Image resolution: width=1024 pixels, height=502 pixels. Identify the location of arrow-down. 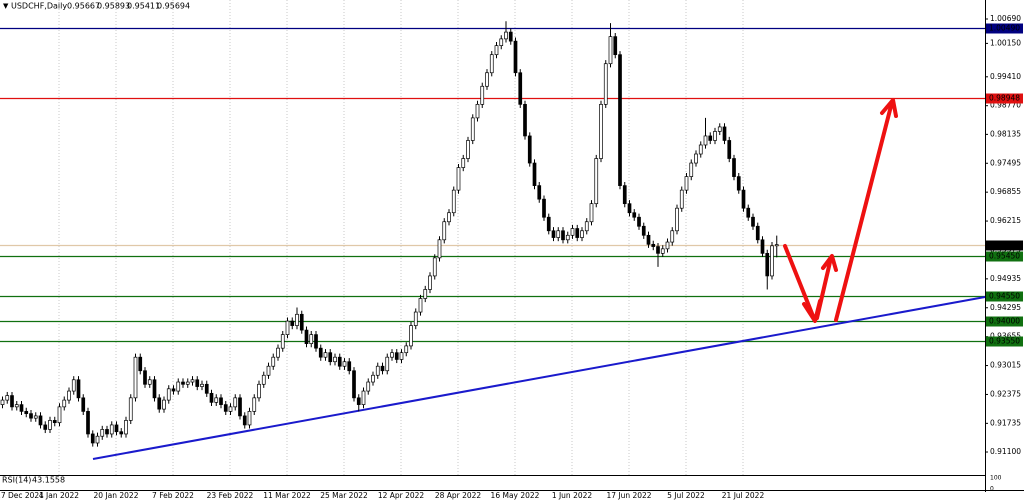
(799, 281).